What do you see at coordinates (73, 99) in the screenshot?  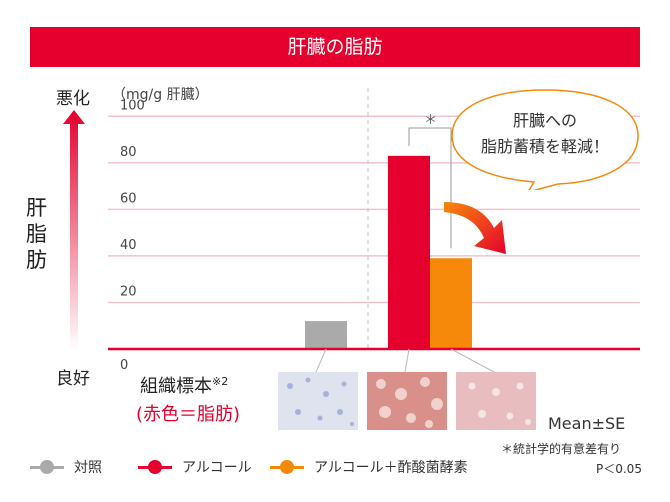 I see `axis-top-label: 悪化` at bounding box center [73, 99].